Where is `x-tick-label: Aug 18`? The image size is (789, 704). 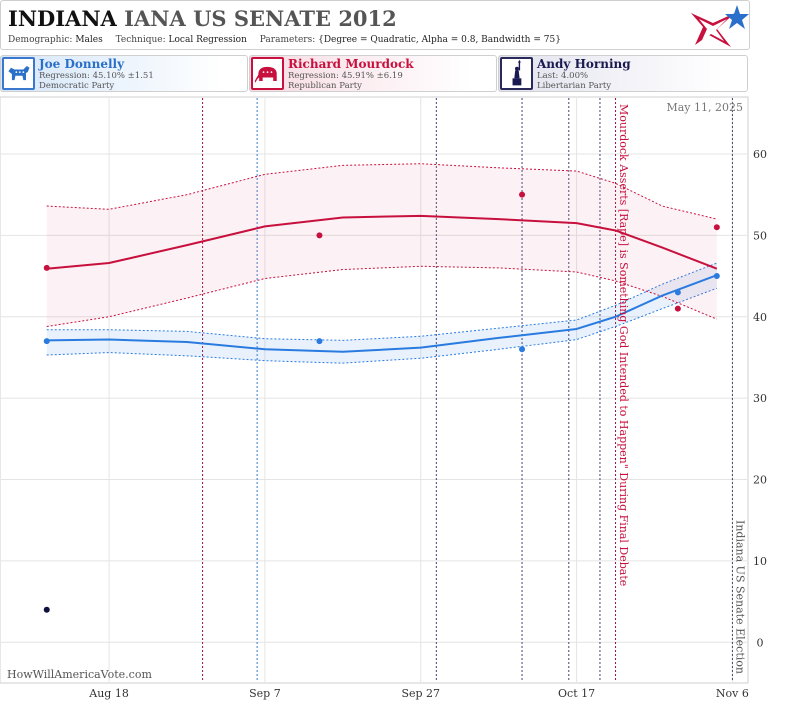
x-tick-label: Aug 18 is located at coordinates (108, 693).